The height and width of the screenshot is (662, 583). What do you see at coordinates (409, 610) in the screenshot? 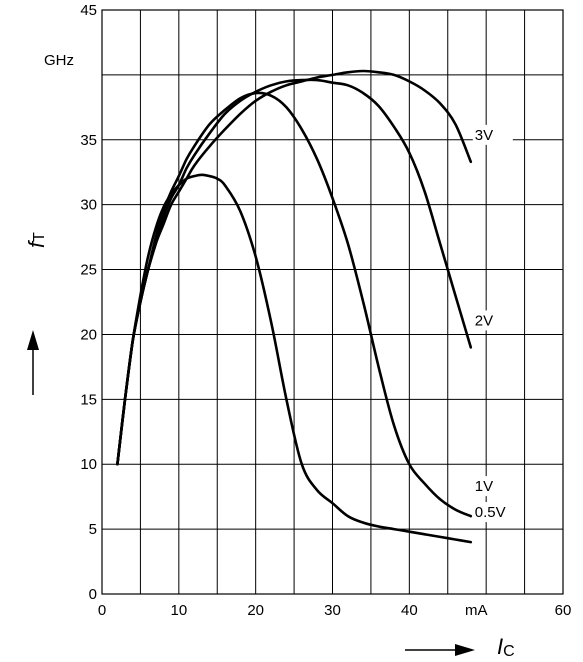
I see `x-tick-label: 40` at bounding box center [409, 610].